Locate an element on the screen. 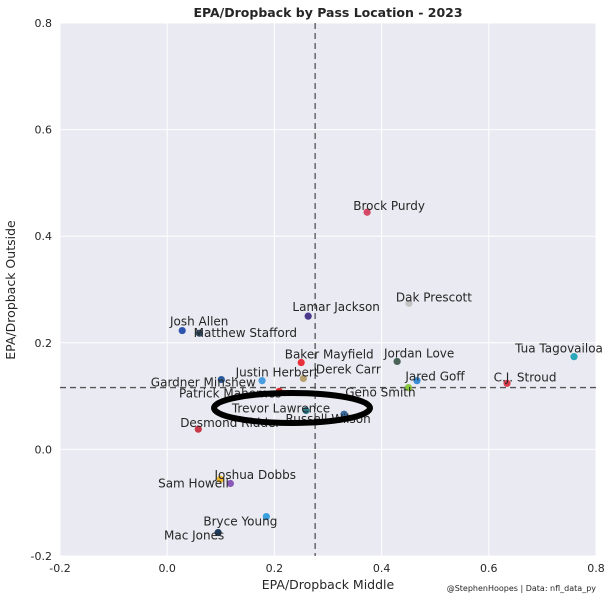 This screenshot has width=610, height=604. point-label: Bryce Young is located at coordinates (240, 522).